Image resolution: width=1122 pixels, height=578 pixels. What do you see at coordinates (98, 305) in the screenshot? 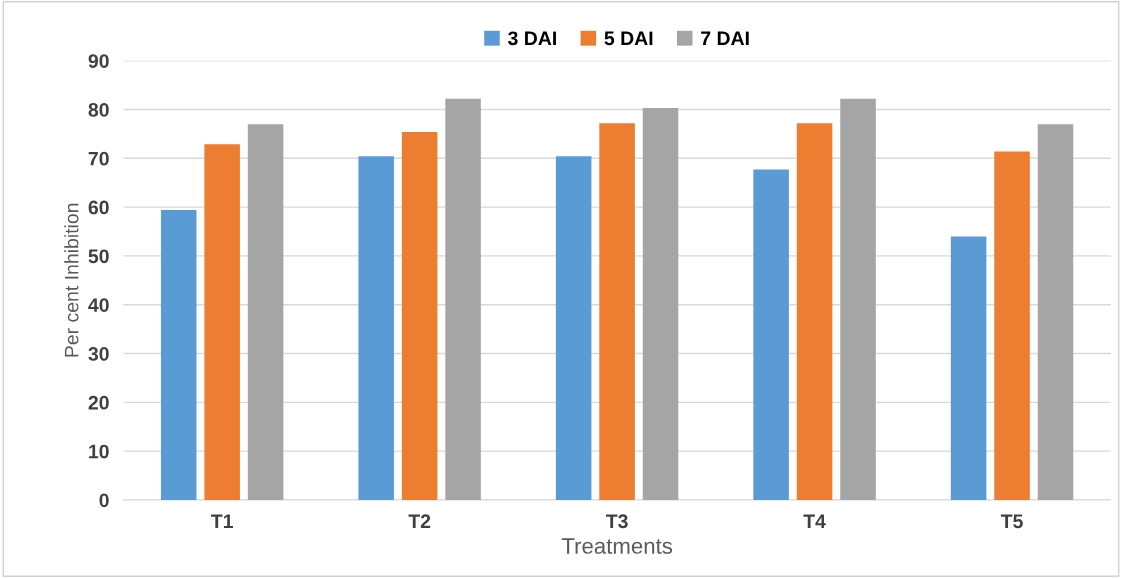
I see `y-tick-label: 40` at bounding box center [98, 305].